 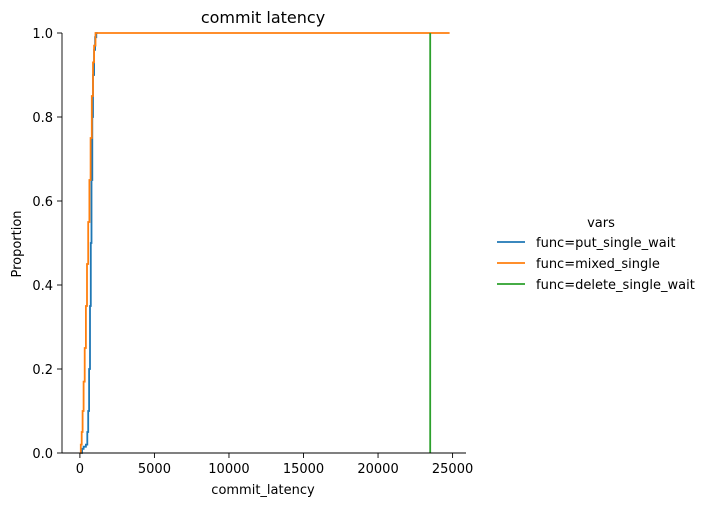 What do you see at coordinates (615, 285) in the screenshot?
I see `legend-entry-label: func=delete_single_wait` at bounding box center [615, 285].